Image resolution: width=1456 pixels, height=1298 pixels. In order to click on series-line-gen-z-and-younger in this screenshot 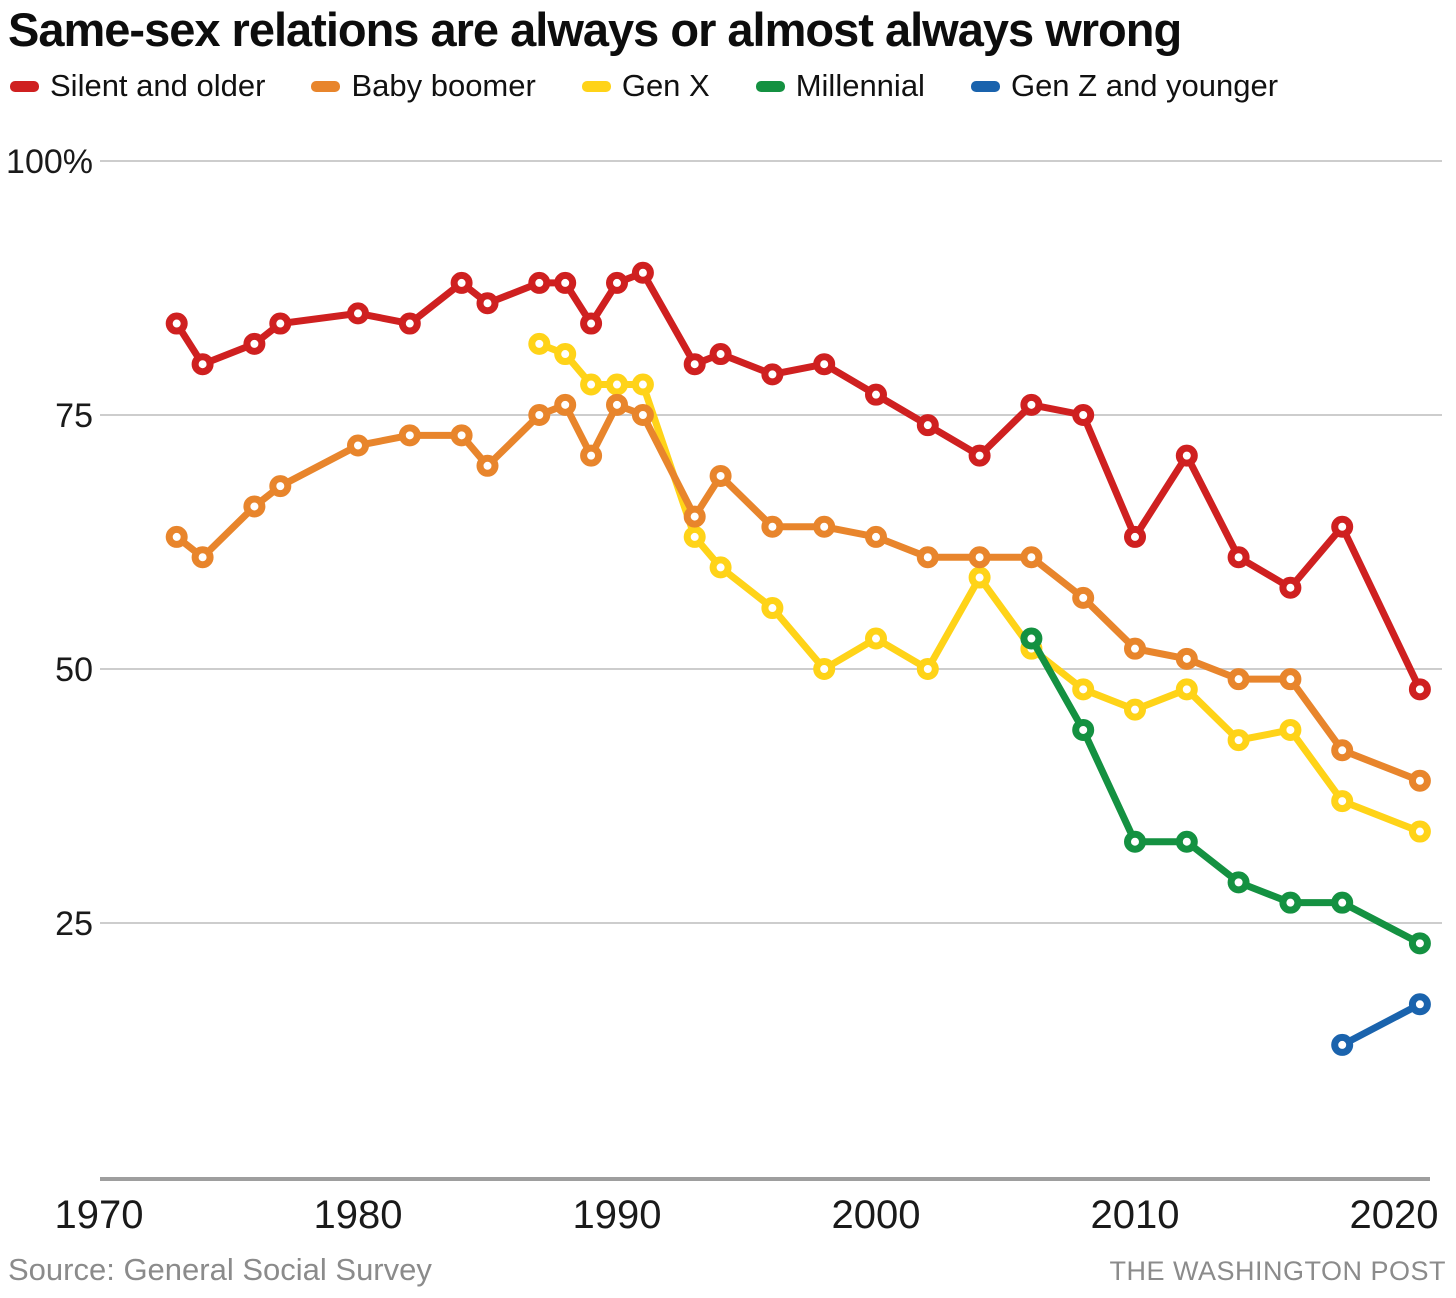, I will do `click(1381, 1024)`.